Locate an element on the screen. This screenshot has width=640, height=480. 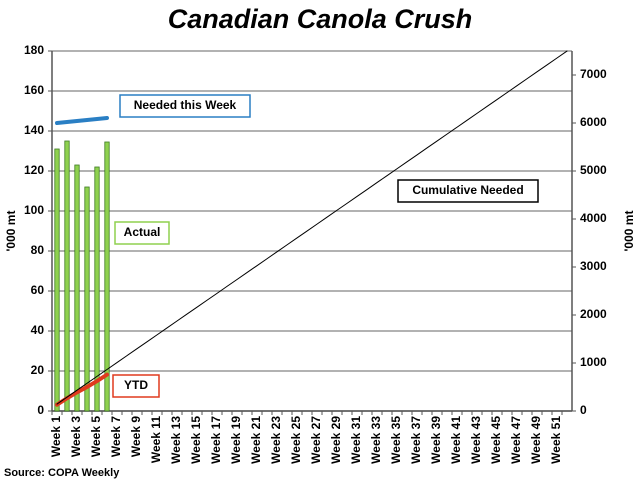
chart-title: Canadian Canola Crush is located at coordinates (320, 19).